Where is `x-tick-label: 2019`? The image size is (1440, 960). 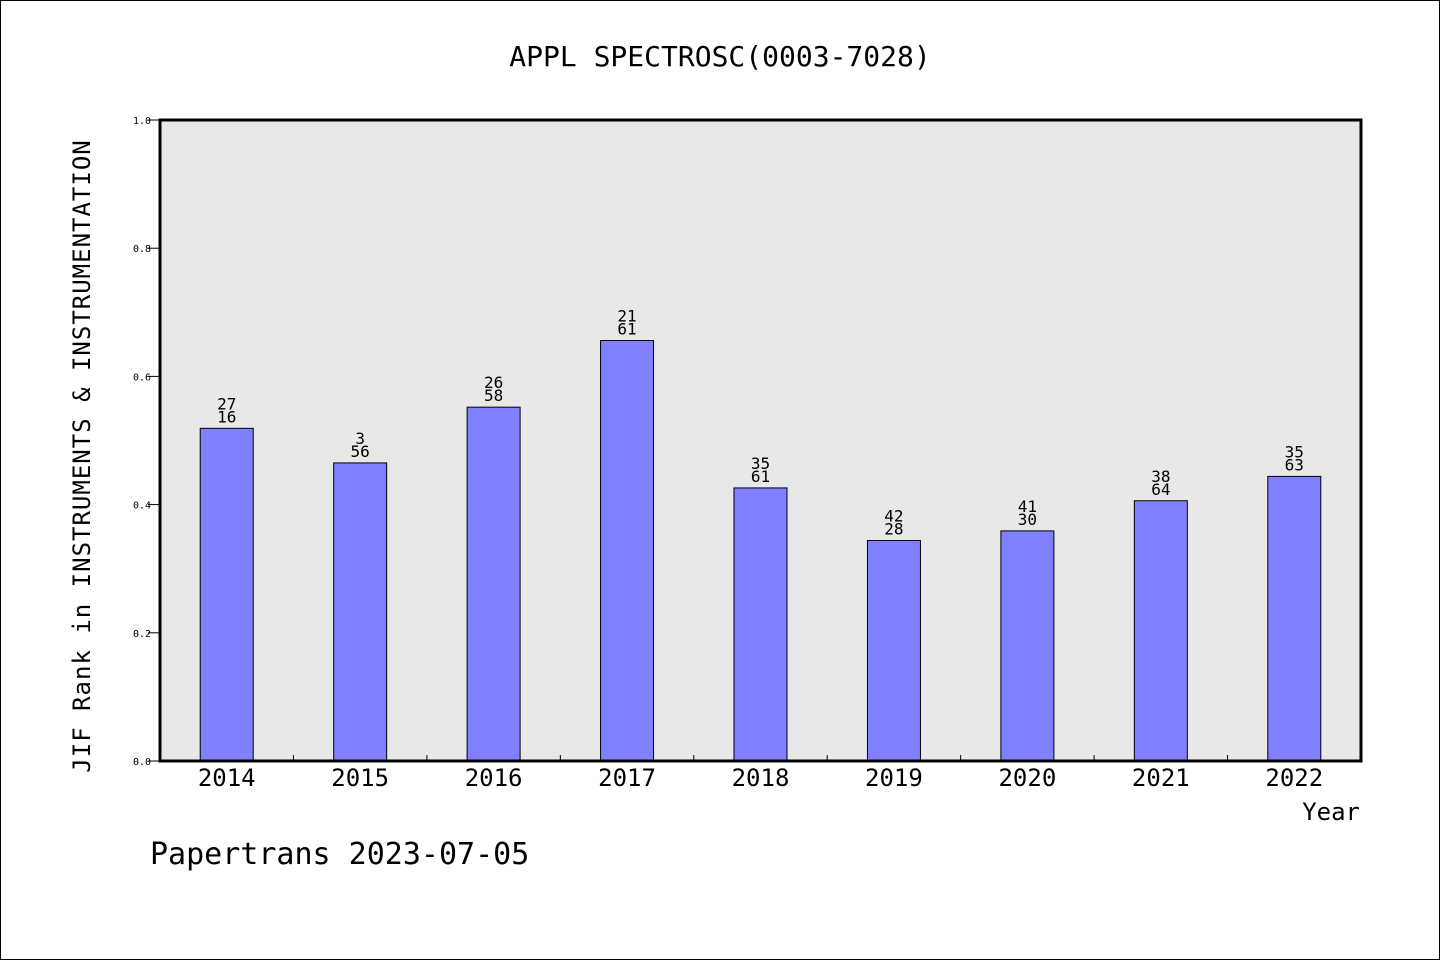 x-tick-label: 2019 is located at coordinates (894, 778).